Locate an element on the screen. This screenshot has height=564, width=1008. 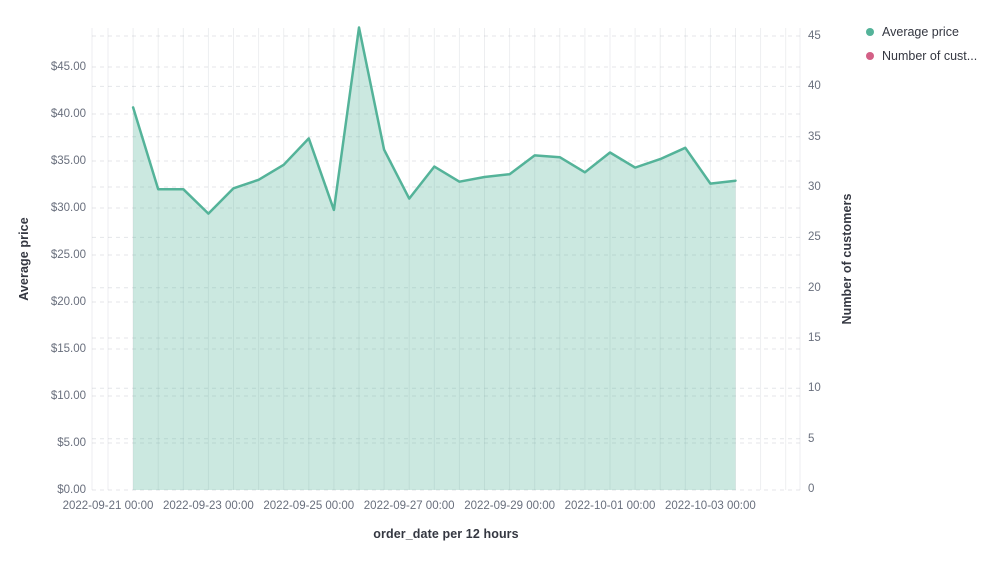
y-right-tick-label: 35 is located at coordinates (814, 136).